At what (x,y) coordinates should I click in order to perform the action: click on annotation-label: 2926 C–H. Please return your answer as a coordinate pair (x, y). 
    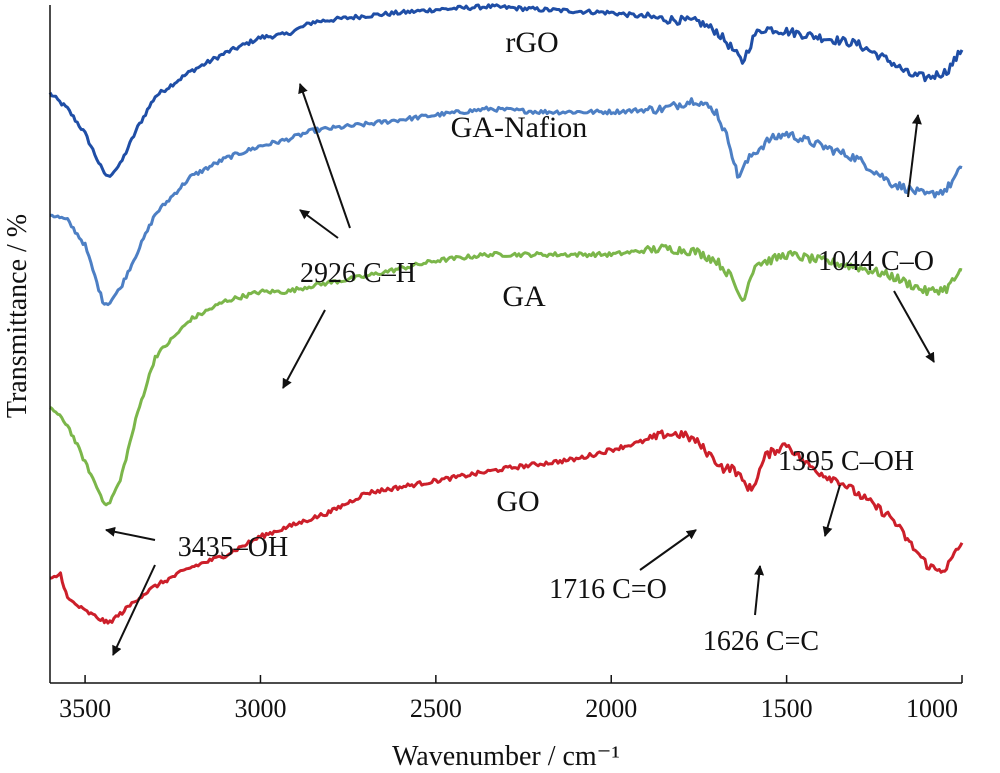
    Looking at the image, I should click on (358, 273).